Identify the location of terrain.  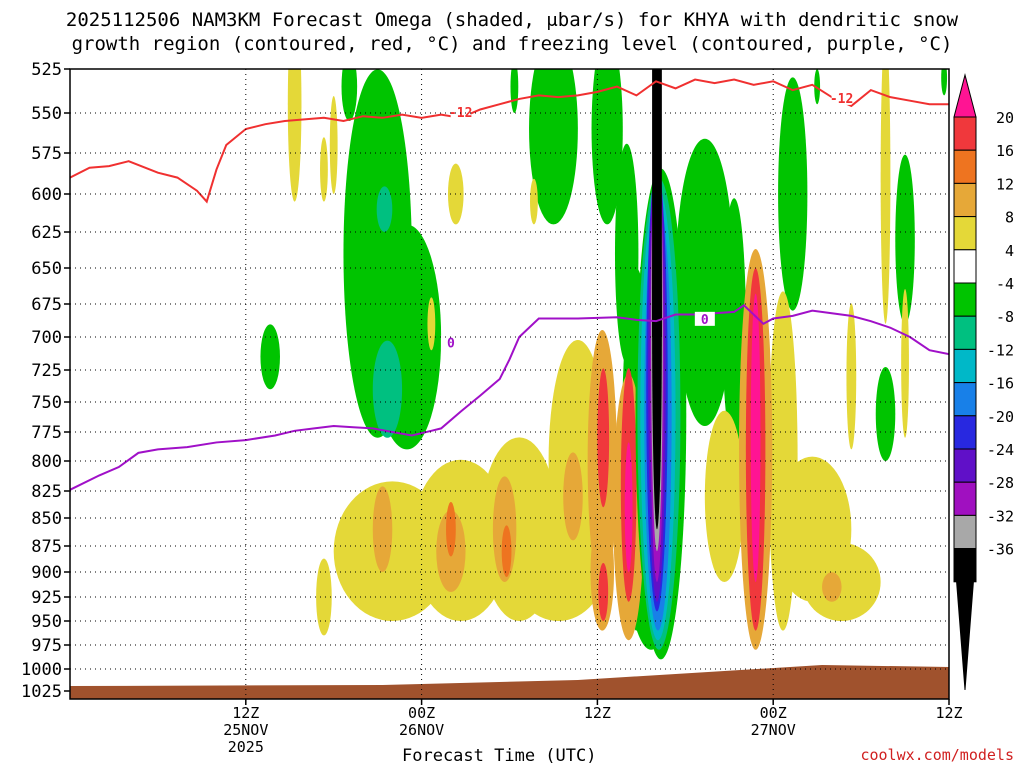
(509, 682).